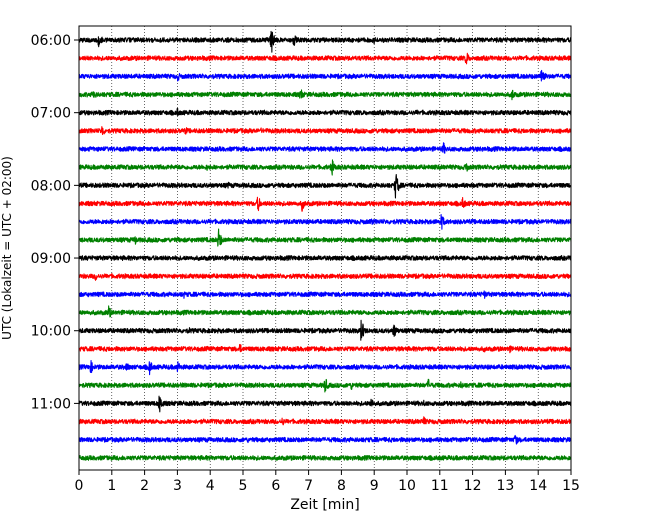  Describe the element at coordinates (210, 486) in the screenshot. I see `x-tick-label: 4` at that location.